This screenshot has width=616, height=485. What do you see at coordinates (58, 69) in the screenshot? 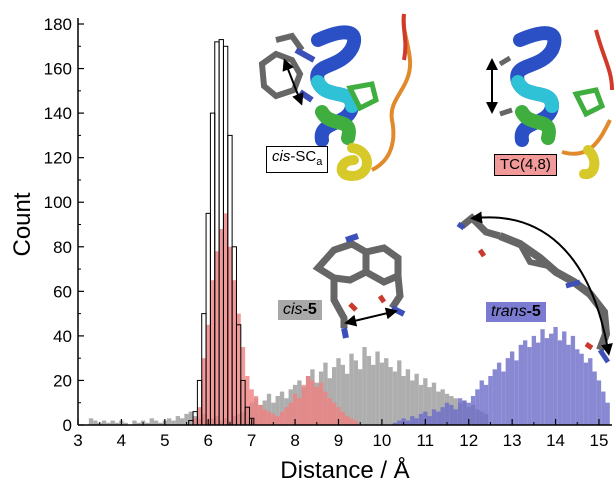
I see `y-tick-label: 160` at bounding box center [58, 69].